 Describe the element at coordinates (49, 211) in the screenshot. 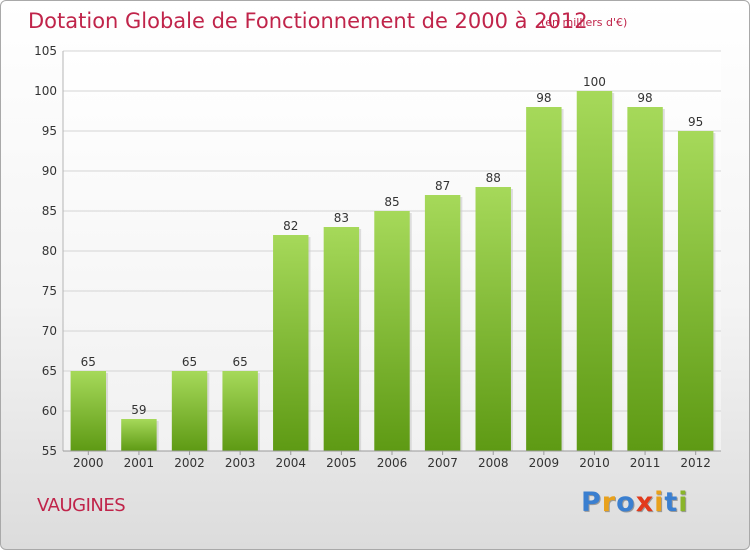

I see `y-tick-label: 85` at that location.